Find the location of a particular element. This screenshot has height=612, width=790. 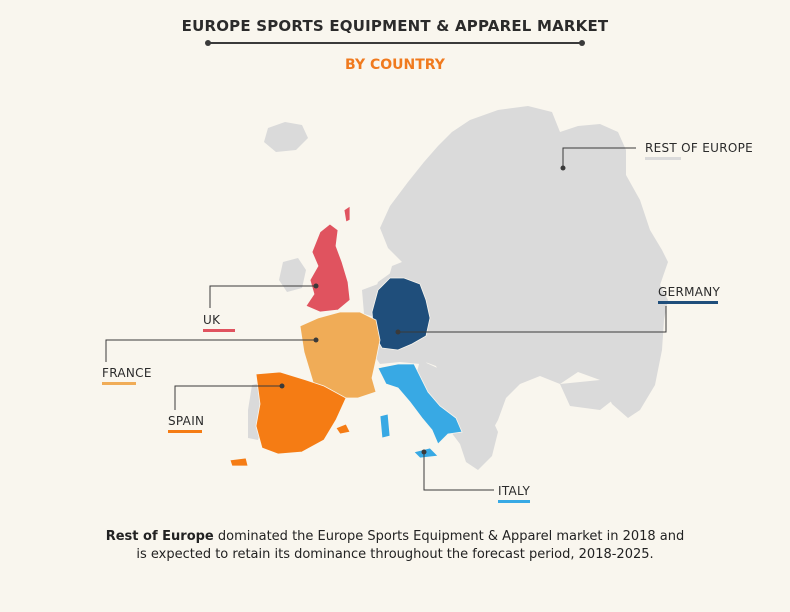

dot-germany is located at coordinates (398, 332).